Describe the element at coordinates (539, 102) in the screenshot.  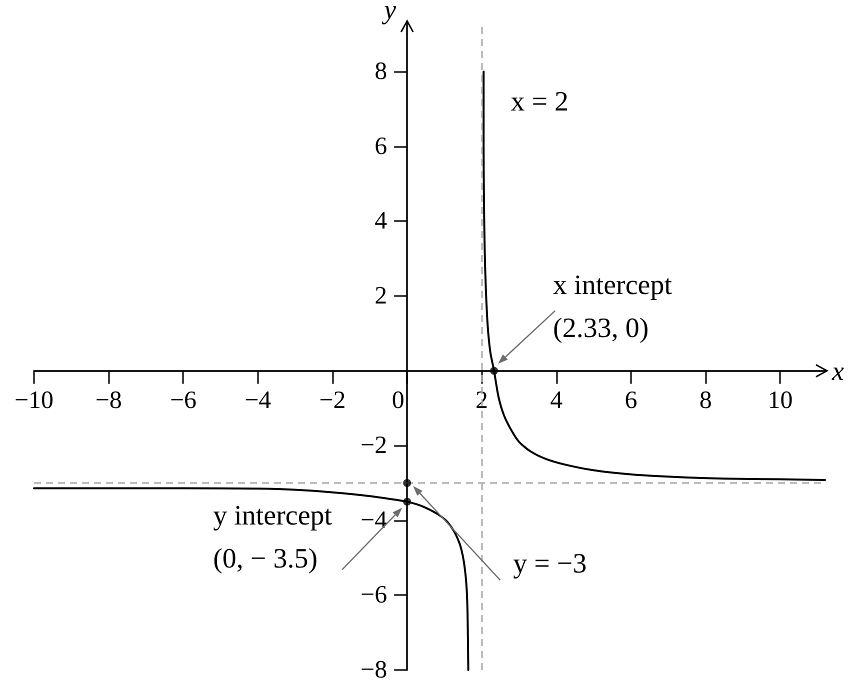
I see `ref-line-label: x = 2` at that location.